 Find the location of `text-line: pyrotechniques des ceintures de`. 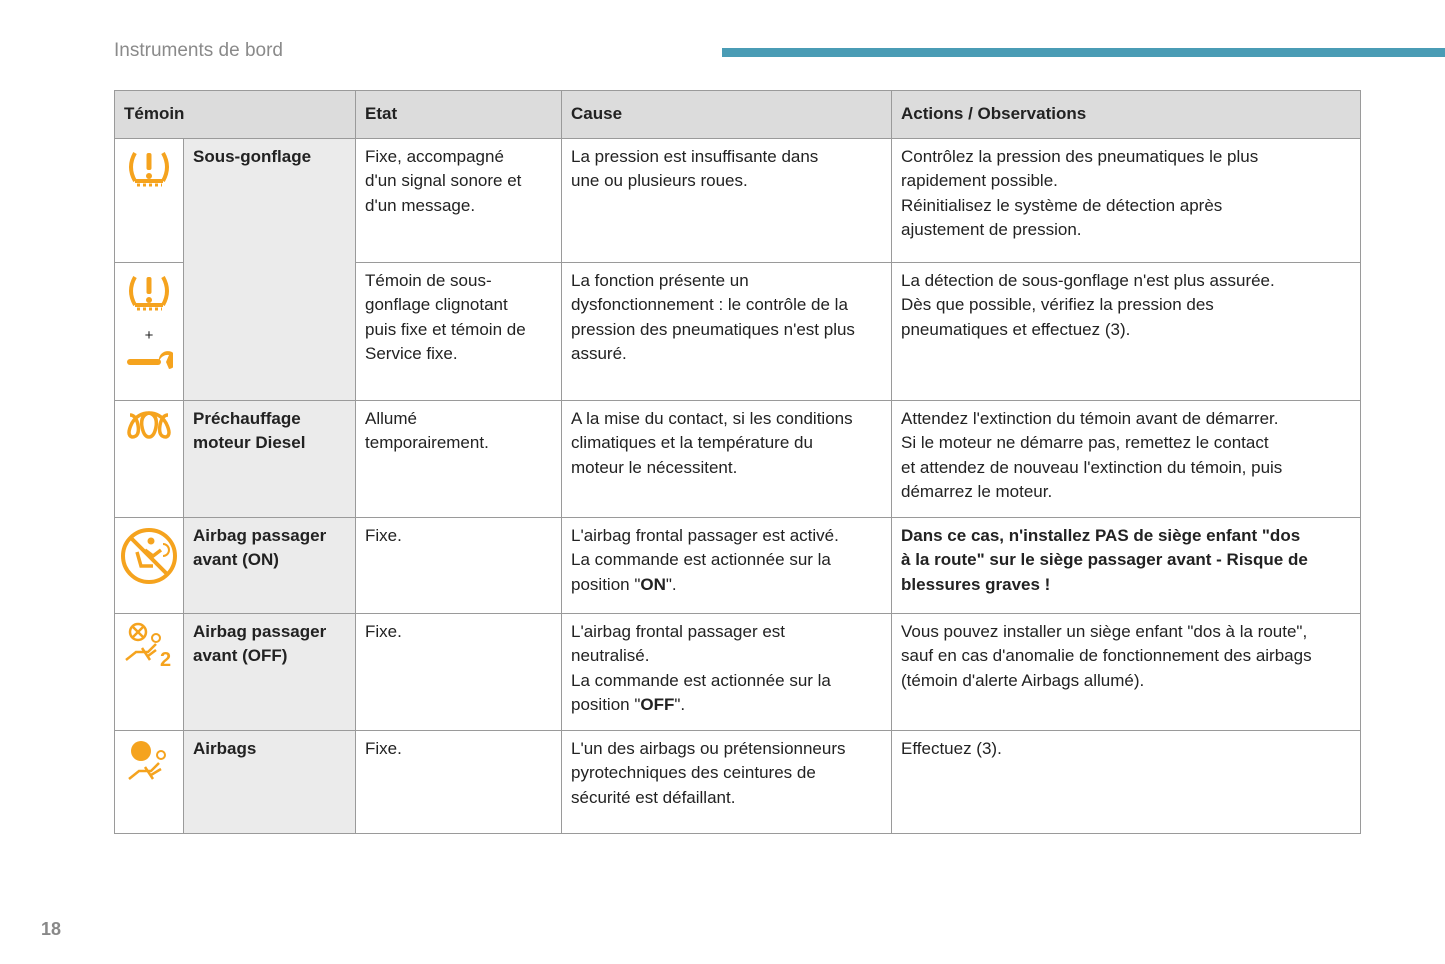

text-line: pyrotechniques des ceintures de is located at coordinates (693, 773).